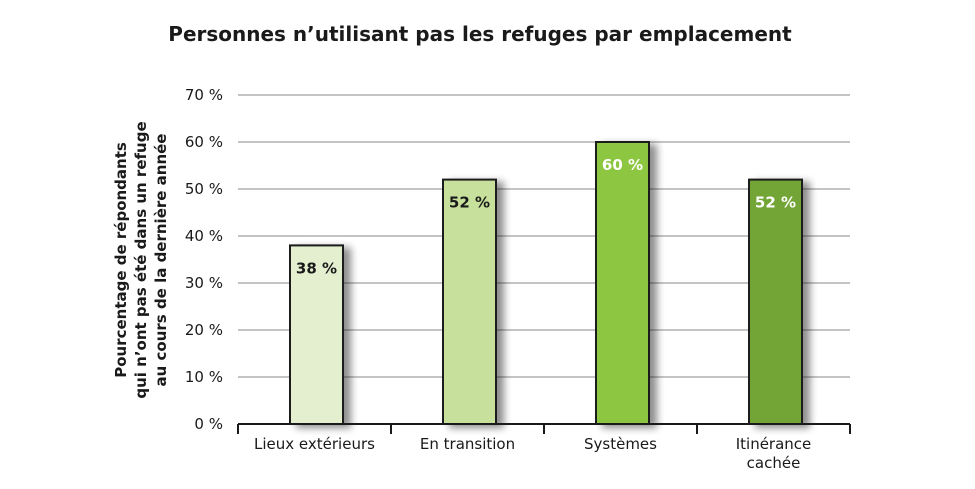 The image size is (975, 489). I want to click on x-category-label: Systèmes, so click(620, 444).